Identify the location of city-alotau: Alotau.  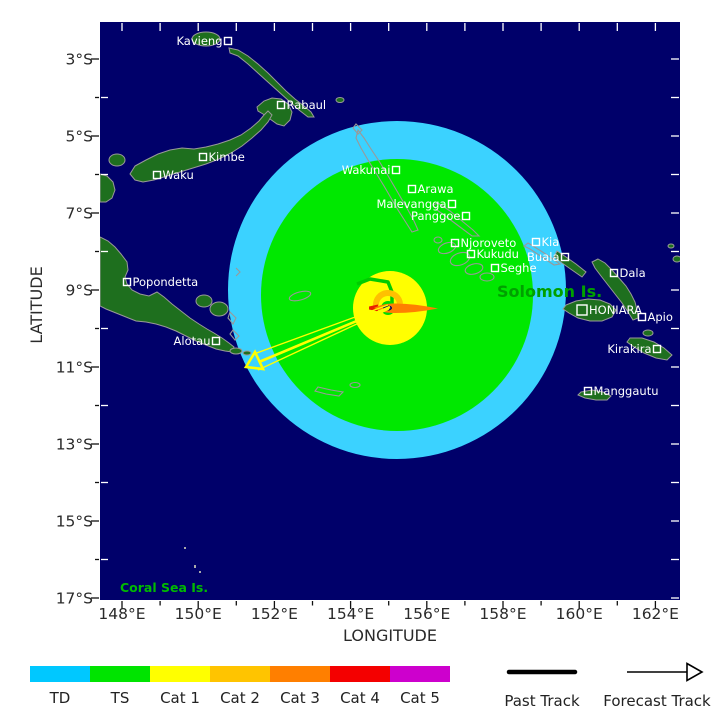
(197, 341).